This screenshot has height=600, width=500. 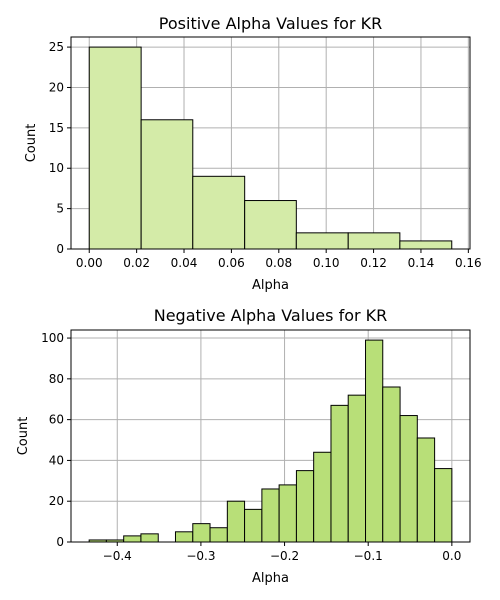 I want to click on x-tick-label: −0.2, so click(x=284, y=556).